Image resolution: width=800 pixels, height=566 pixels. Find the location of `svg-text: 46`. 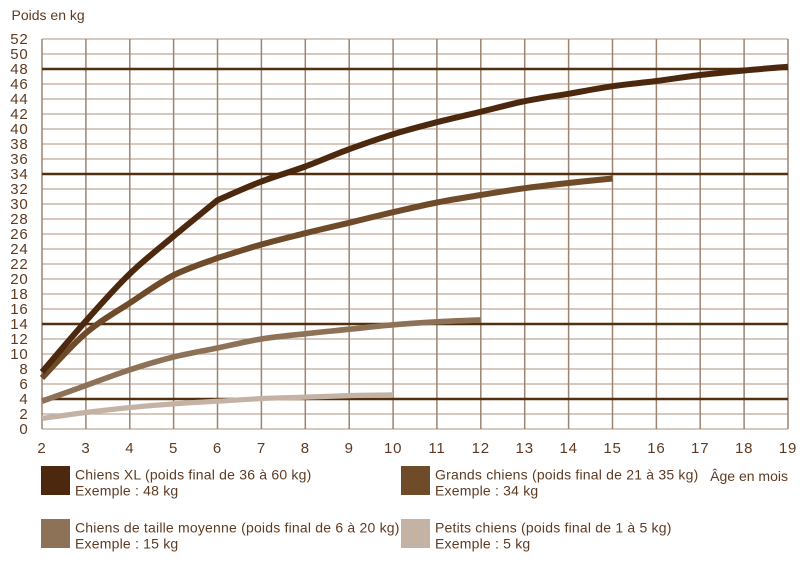

svg-text: 46 is located at coordinates (19, 84).